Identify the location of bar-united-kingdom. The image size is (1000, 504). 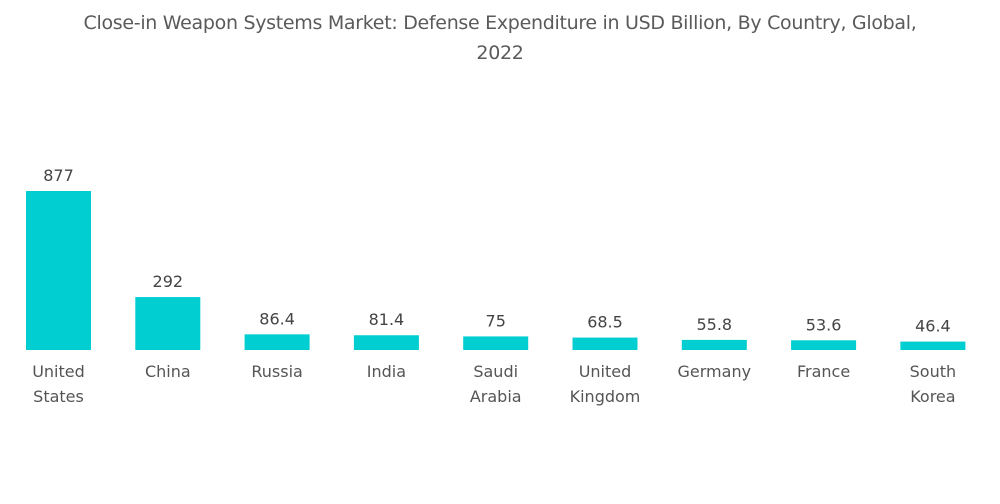
(605, 343).